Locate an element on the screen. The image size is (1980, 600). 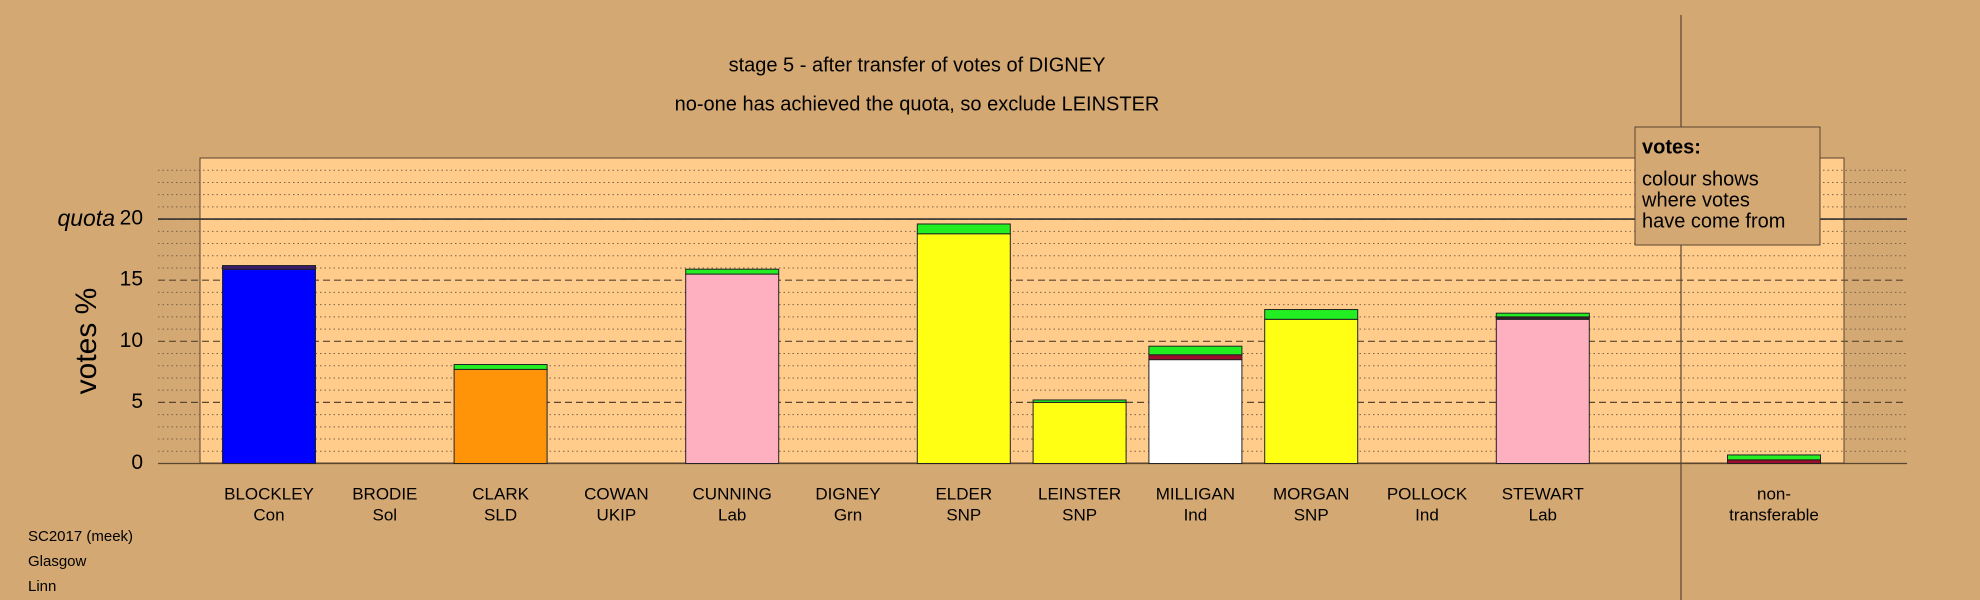
footer-line: Glasgow is located at coordinates (57, 561).